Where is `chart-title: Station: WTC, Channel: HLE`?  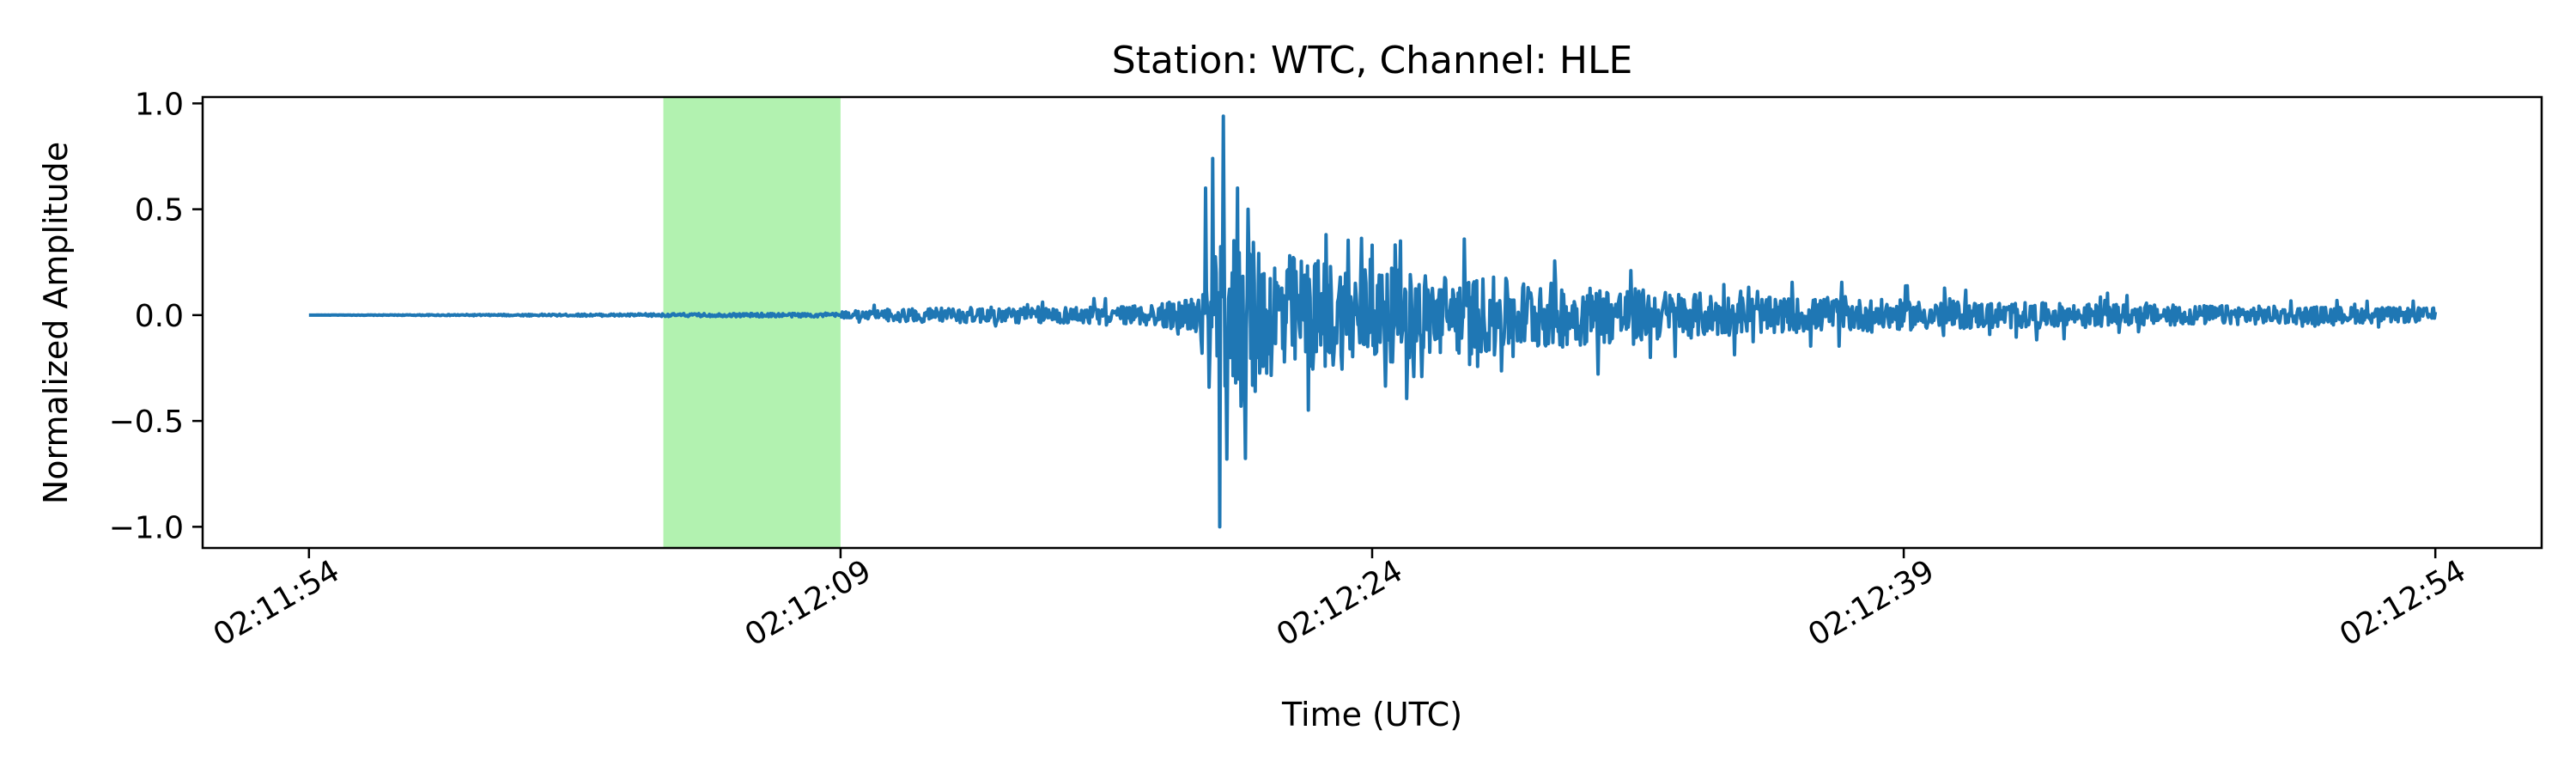
chart-title: Station: WTC, Channel: HLE is located at coordinates (1372, 60).